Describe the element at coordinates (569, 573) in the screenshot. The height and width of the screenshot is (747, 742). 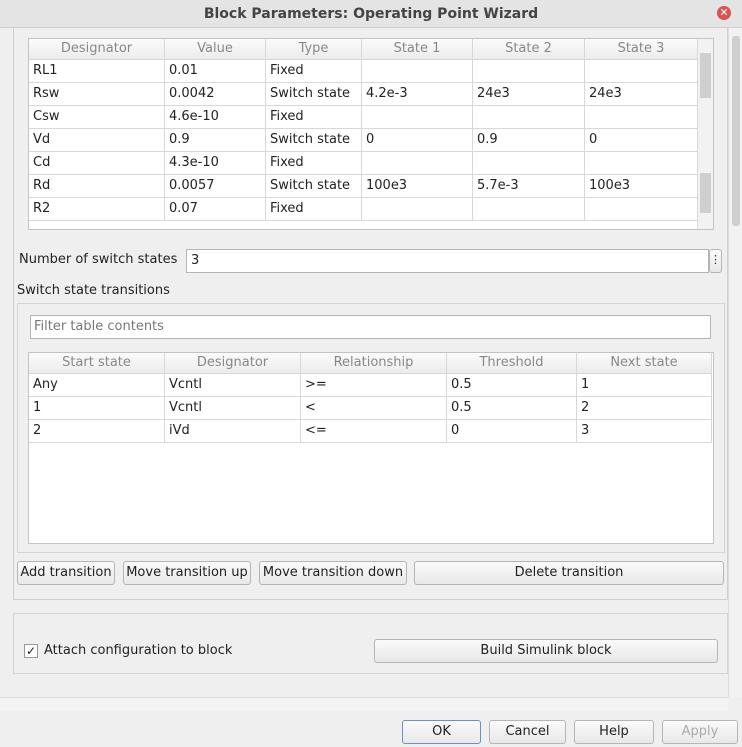
I see `transition-button: Delete transition` at that location.